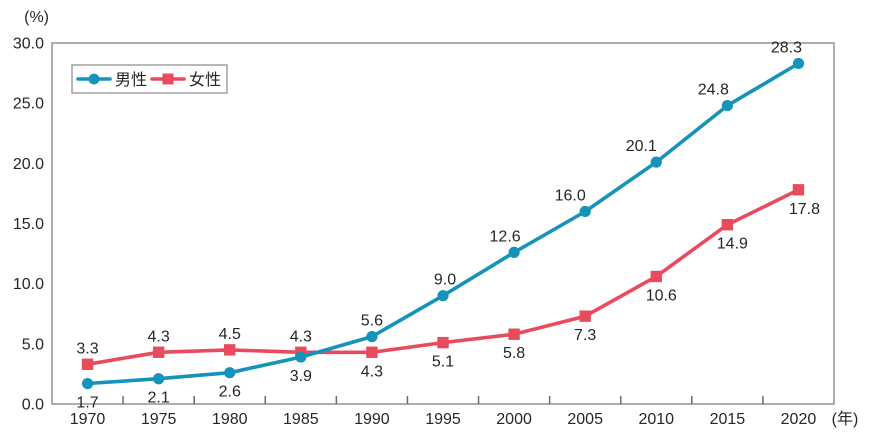  Describe the element at coordinates (28, 44) in the screenshot. I see `y-axis-tick-label: 30.0` at that location.